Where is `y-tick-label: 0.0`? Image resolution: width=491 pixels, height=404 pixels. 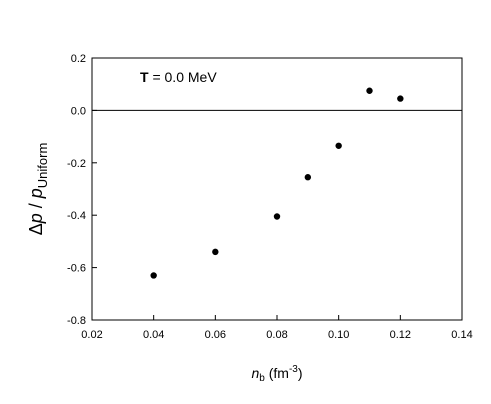 y-tick-label: 0.0 is located at coordinates (78, 111).